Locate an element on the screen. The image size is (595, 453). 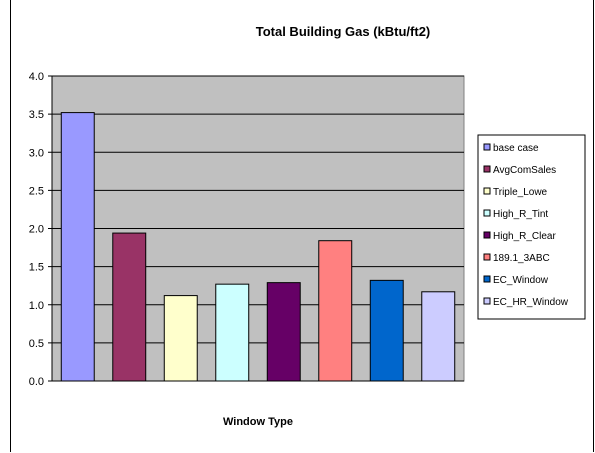
legend-label: base case is located at coordinates (516, 148).